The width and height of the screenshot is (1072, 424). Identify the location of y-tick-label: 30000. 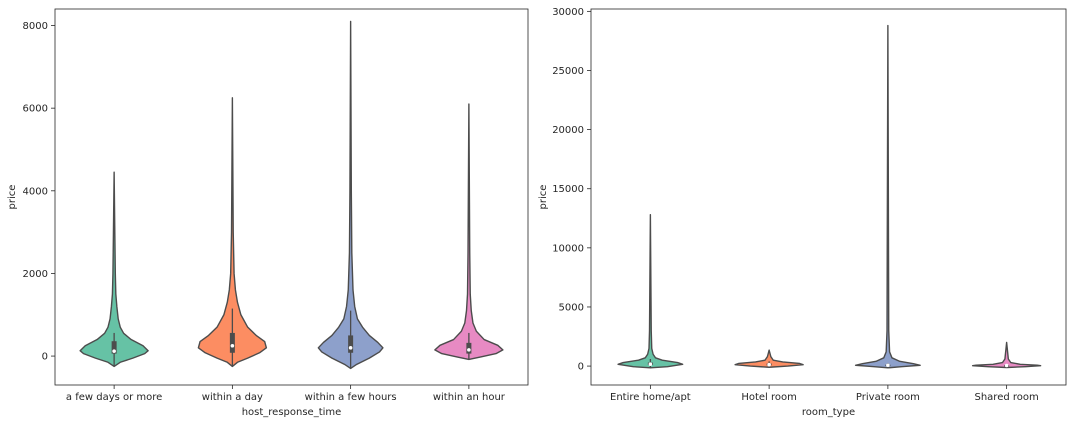
(568, 12).